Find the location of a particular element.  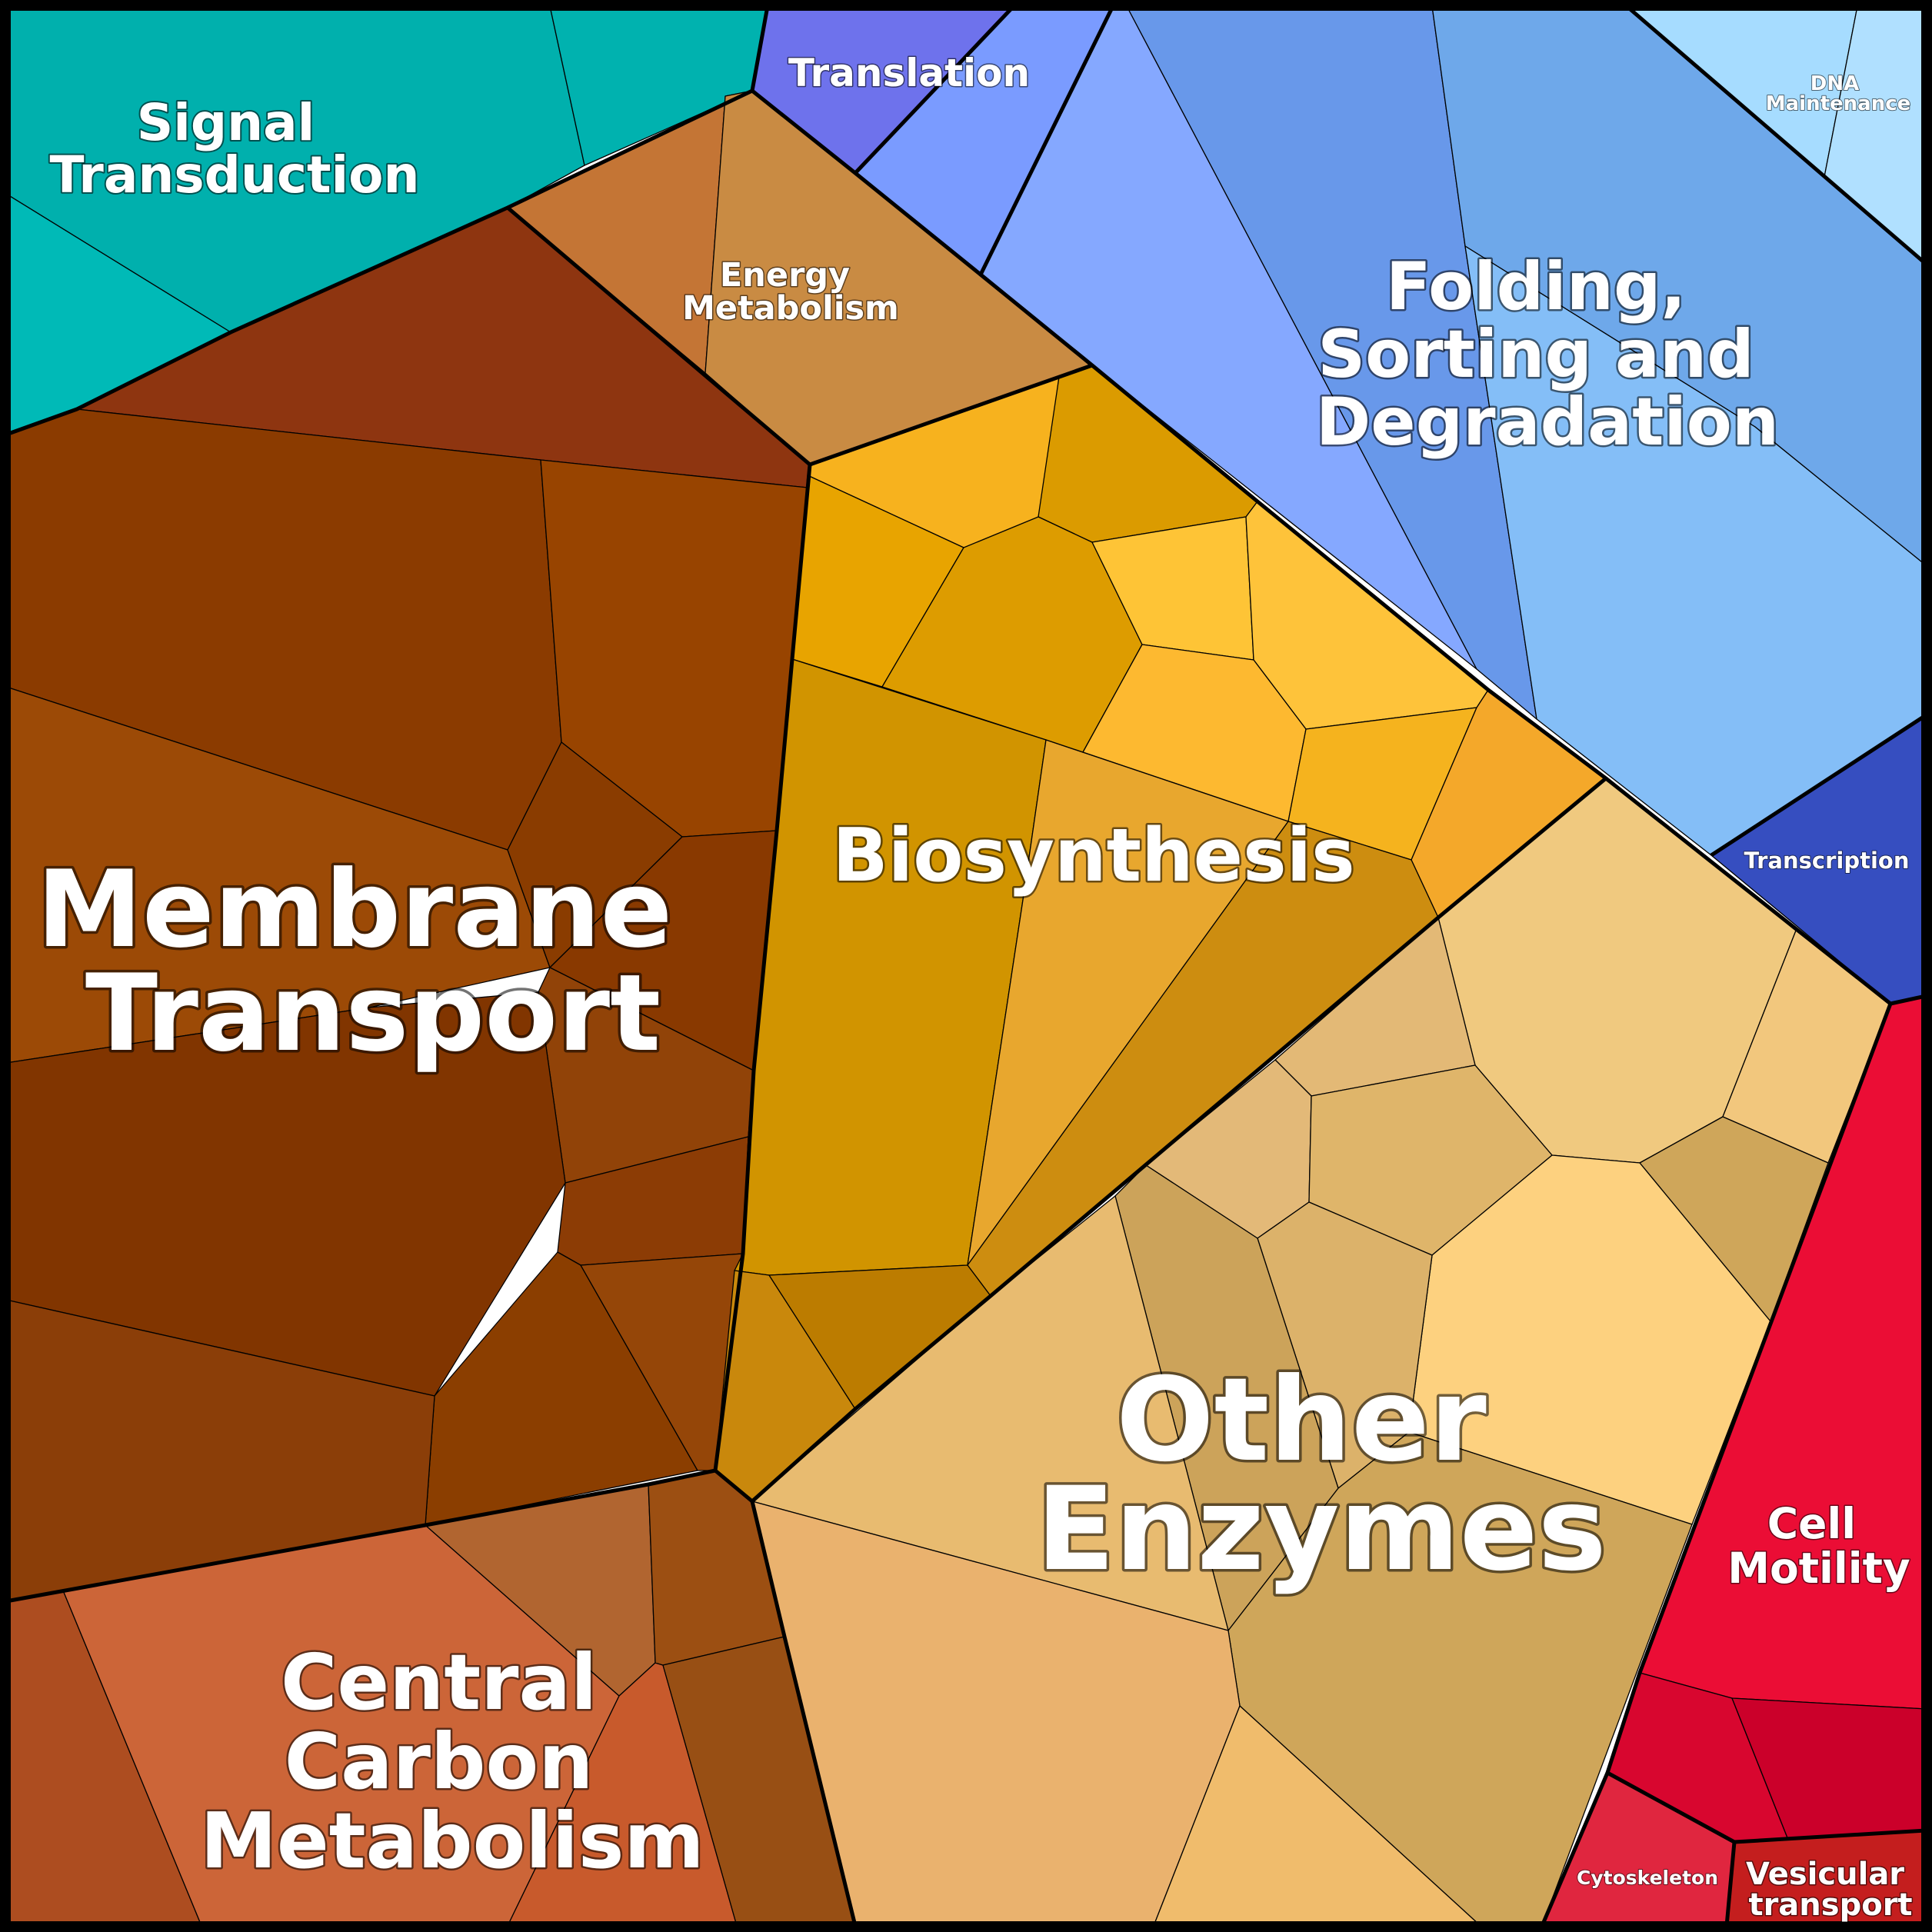

label-biosynthesis: Biosynthesis is located at coordinates (1093, 856).